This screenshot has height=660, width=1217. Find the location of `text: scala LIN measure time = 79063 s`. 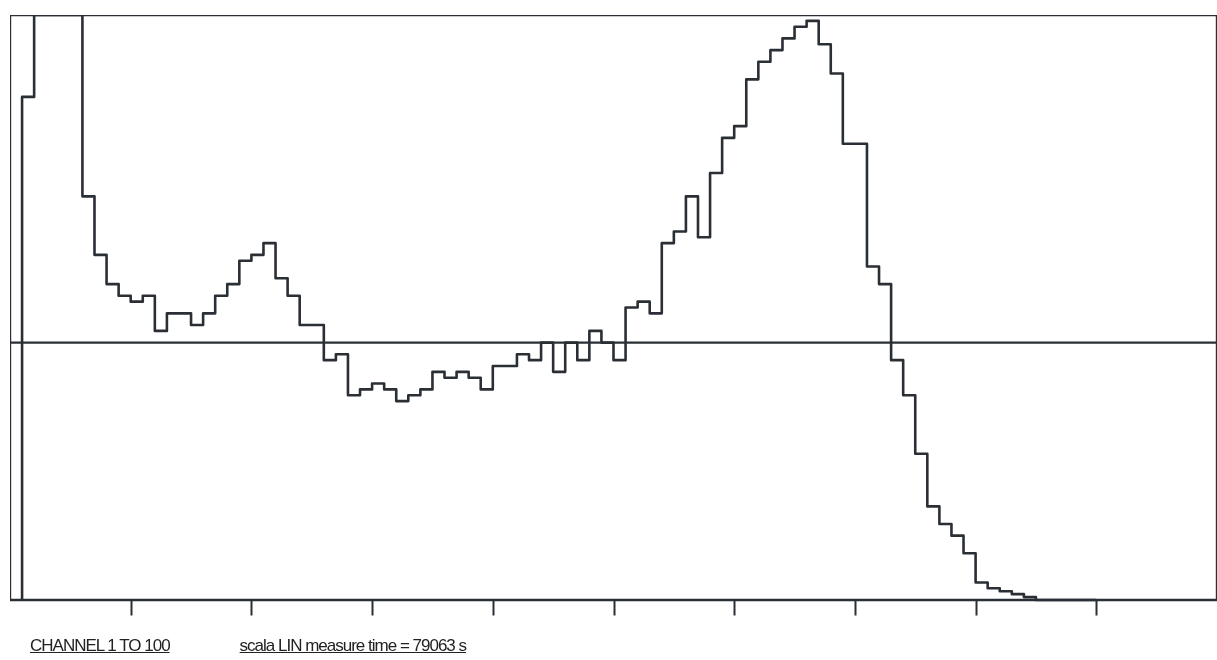

text: scala LIN measure time = 79063 s is located at coordinates (353, 645).